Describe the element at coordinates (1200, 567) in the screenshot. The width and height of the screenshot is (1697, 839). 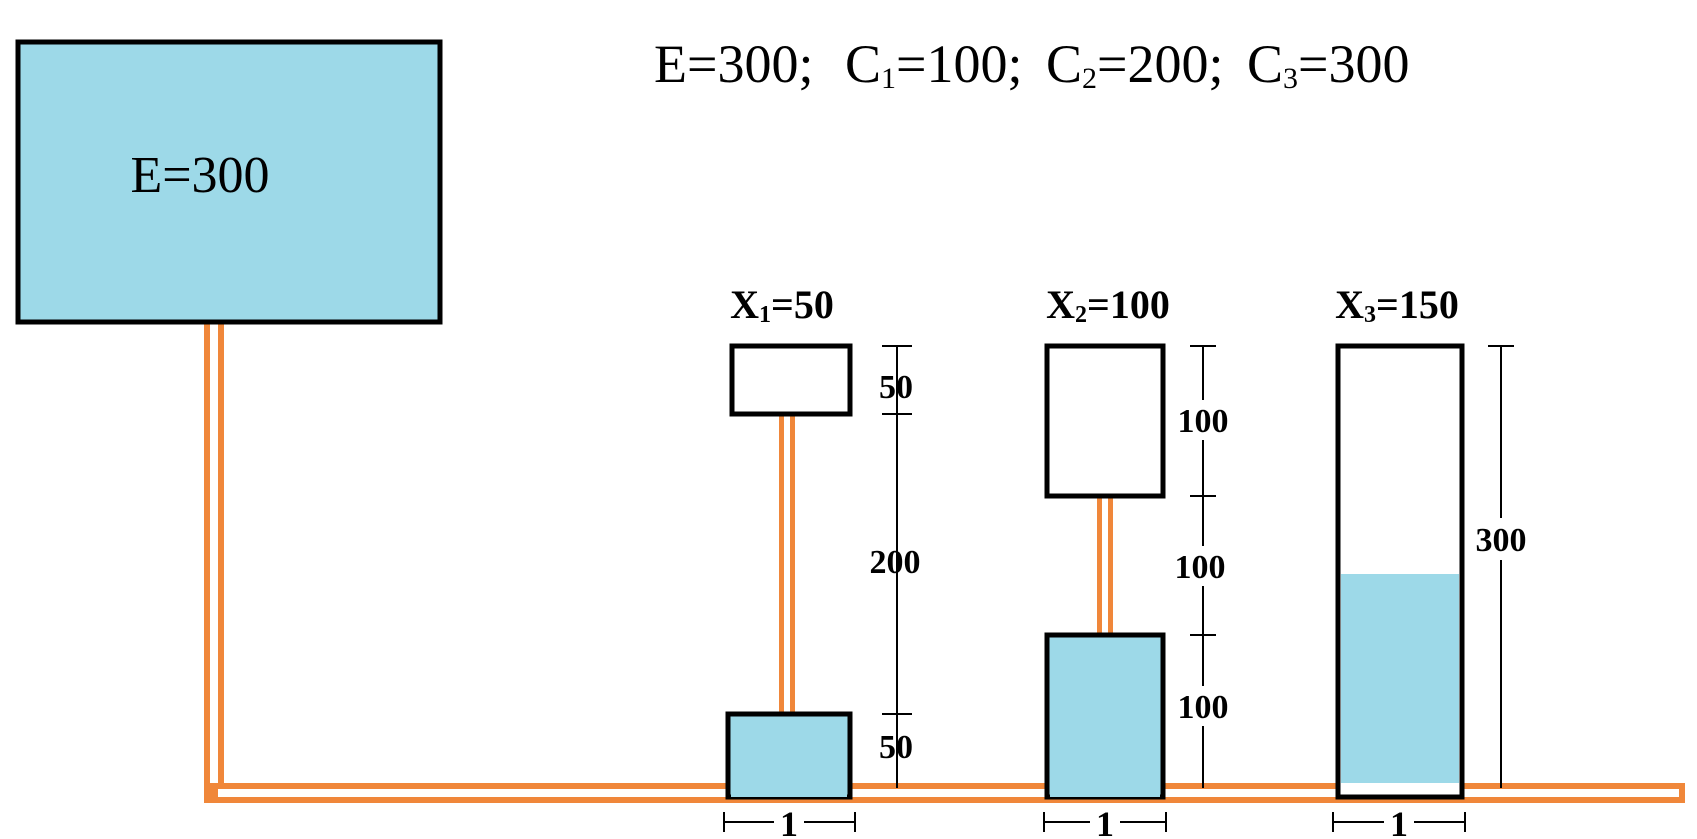
I see `vessel-2-dim-middle: 100` at that location.